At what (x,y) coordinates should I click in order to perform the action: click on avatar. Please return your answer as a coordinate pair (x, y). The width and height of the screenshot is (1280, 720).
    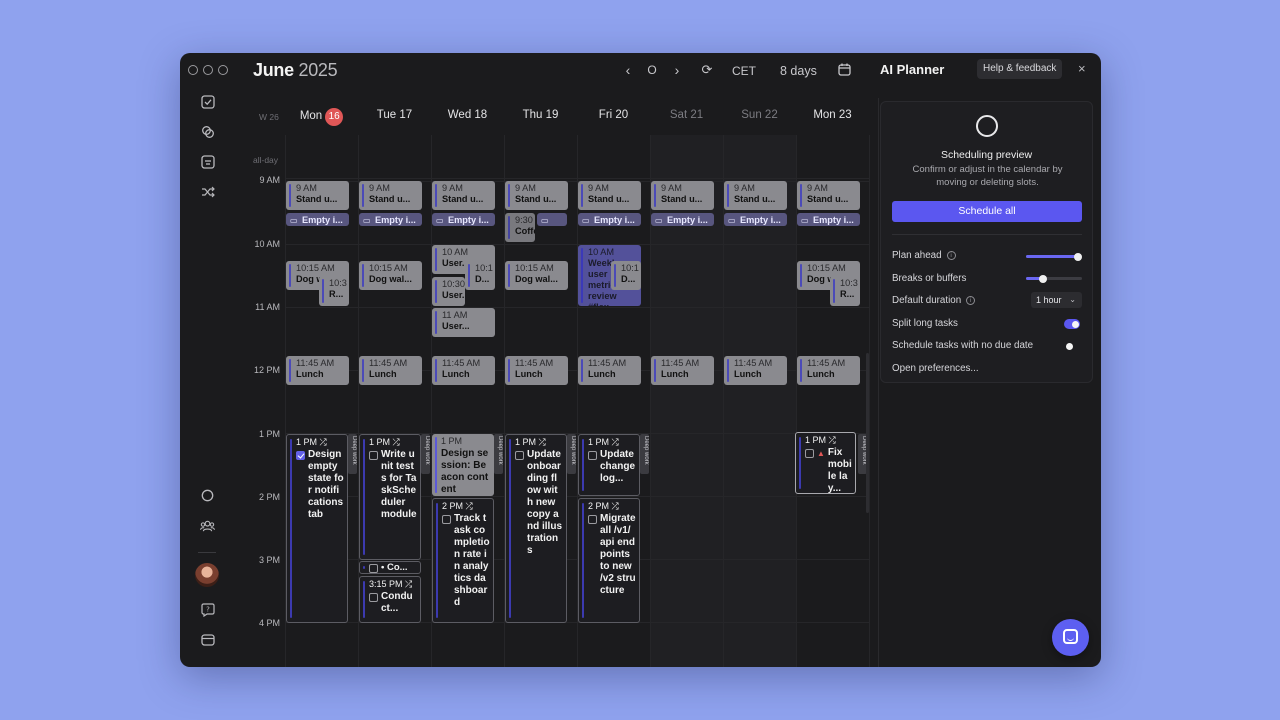
    Looking at the image, I should click on (207, 575).